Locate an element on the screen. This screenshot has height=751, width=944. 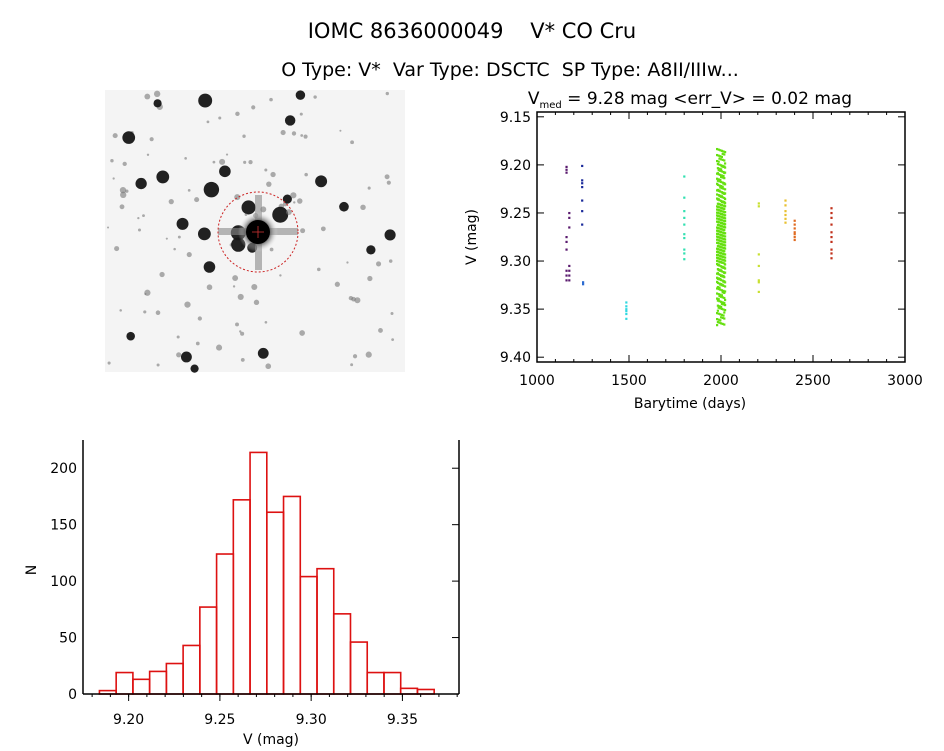
target-star is located at coordinates (258, 232).